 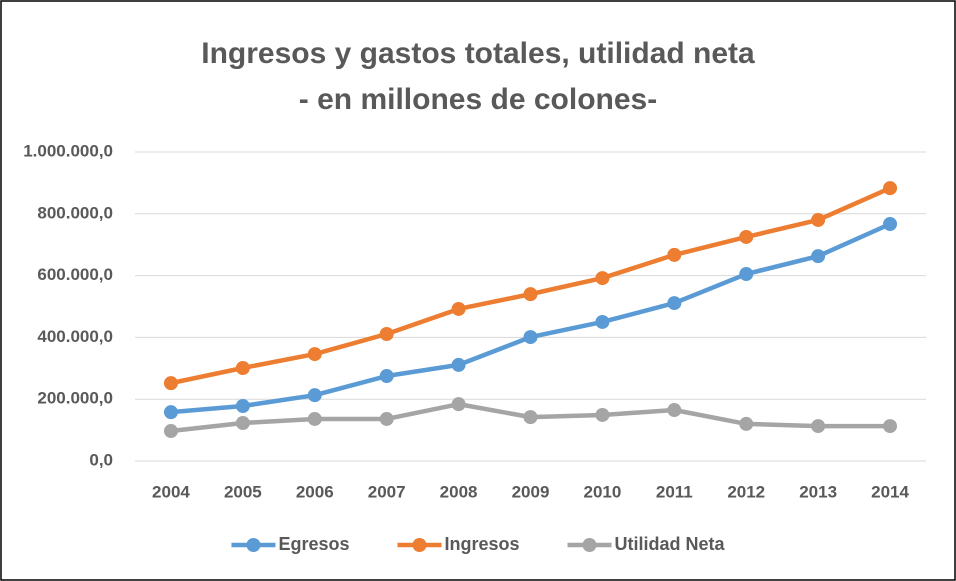 What do you see at coordinates (670, 544) in the screenshot?
I see `legend-label: Utilidad Neta` at bounding box center [670, 544].